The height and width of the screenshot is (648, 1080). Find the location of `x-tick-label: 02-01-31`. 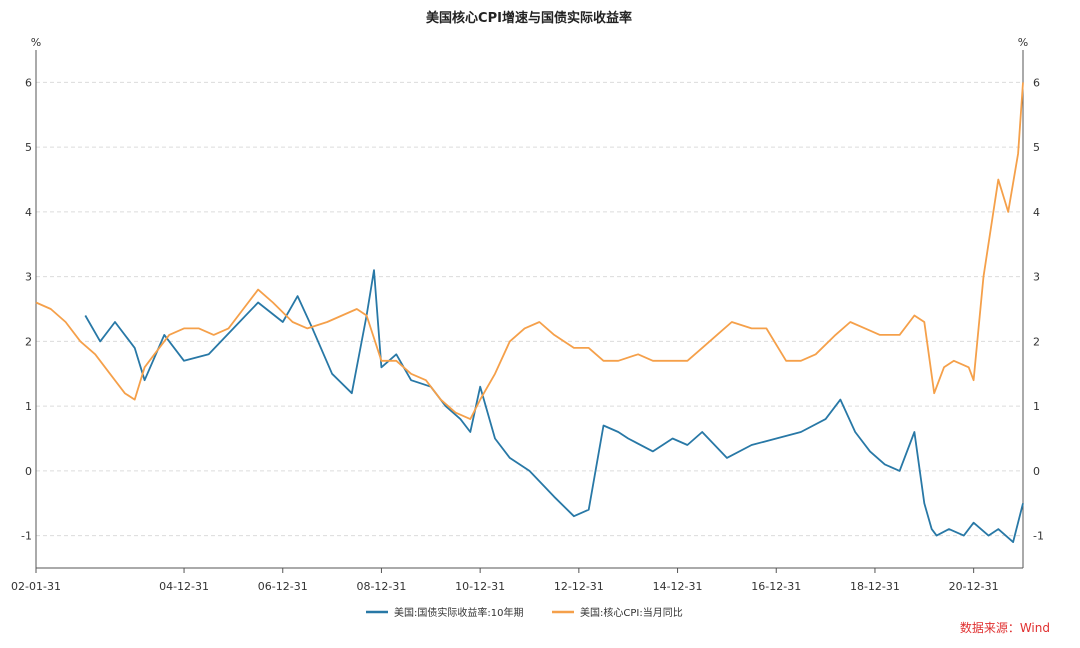

x-tick-label: 02-01-31 is located at coordinates (36, 586).